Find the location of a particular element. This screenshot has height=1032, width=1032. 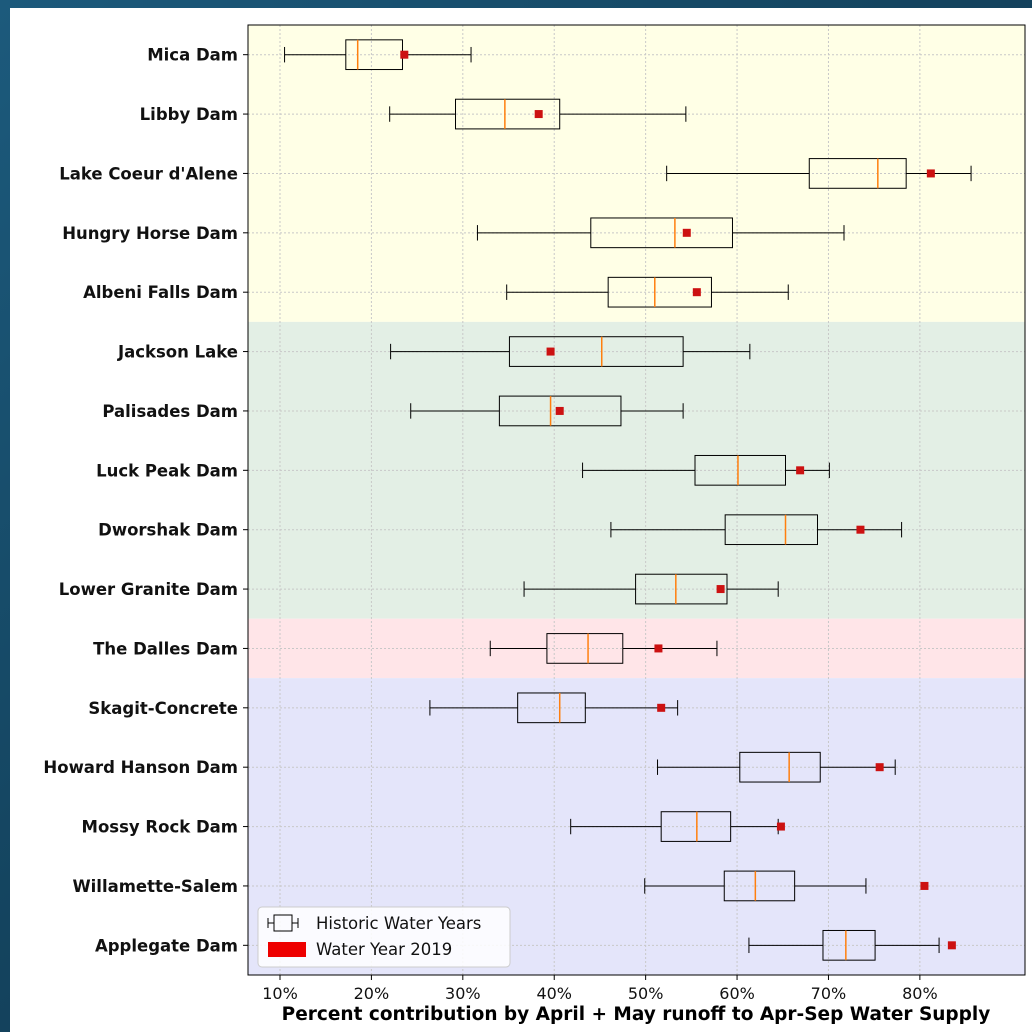

y-tick-label-11: Skagit-Concrete is located at coordinates (163, 708).